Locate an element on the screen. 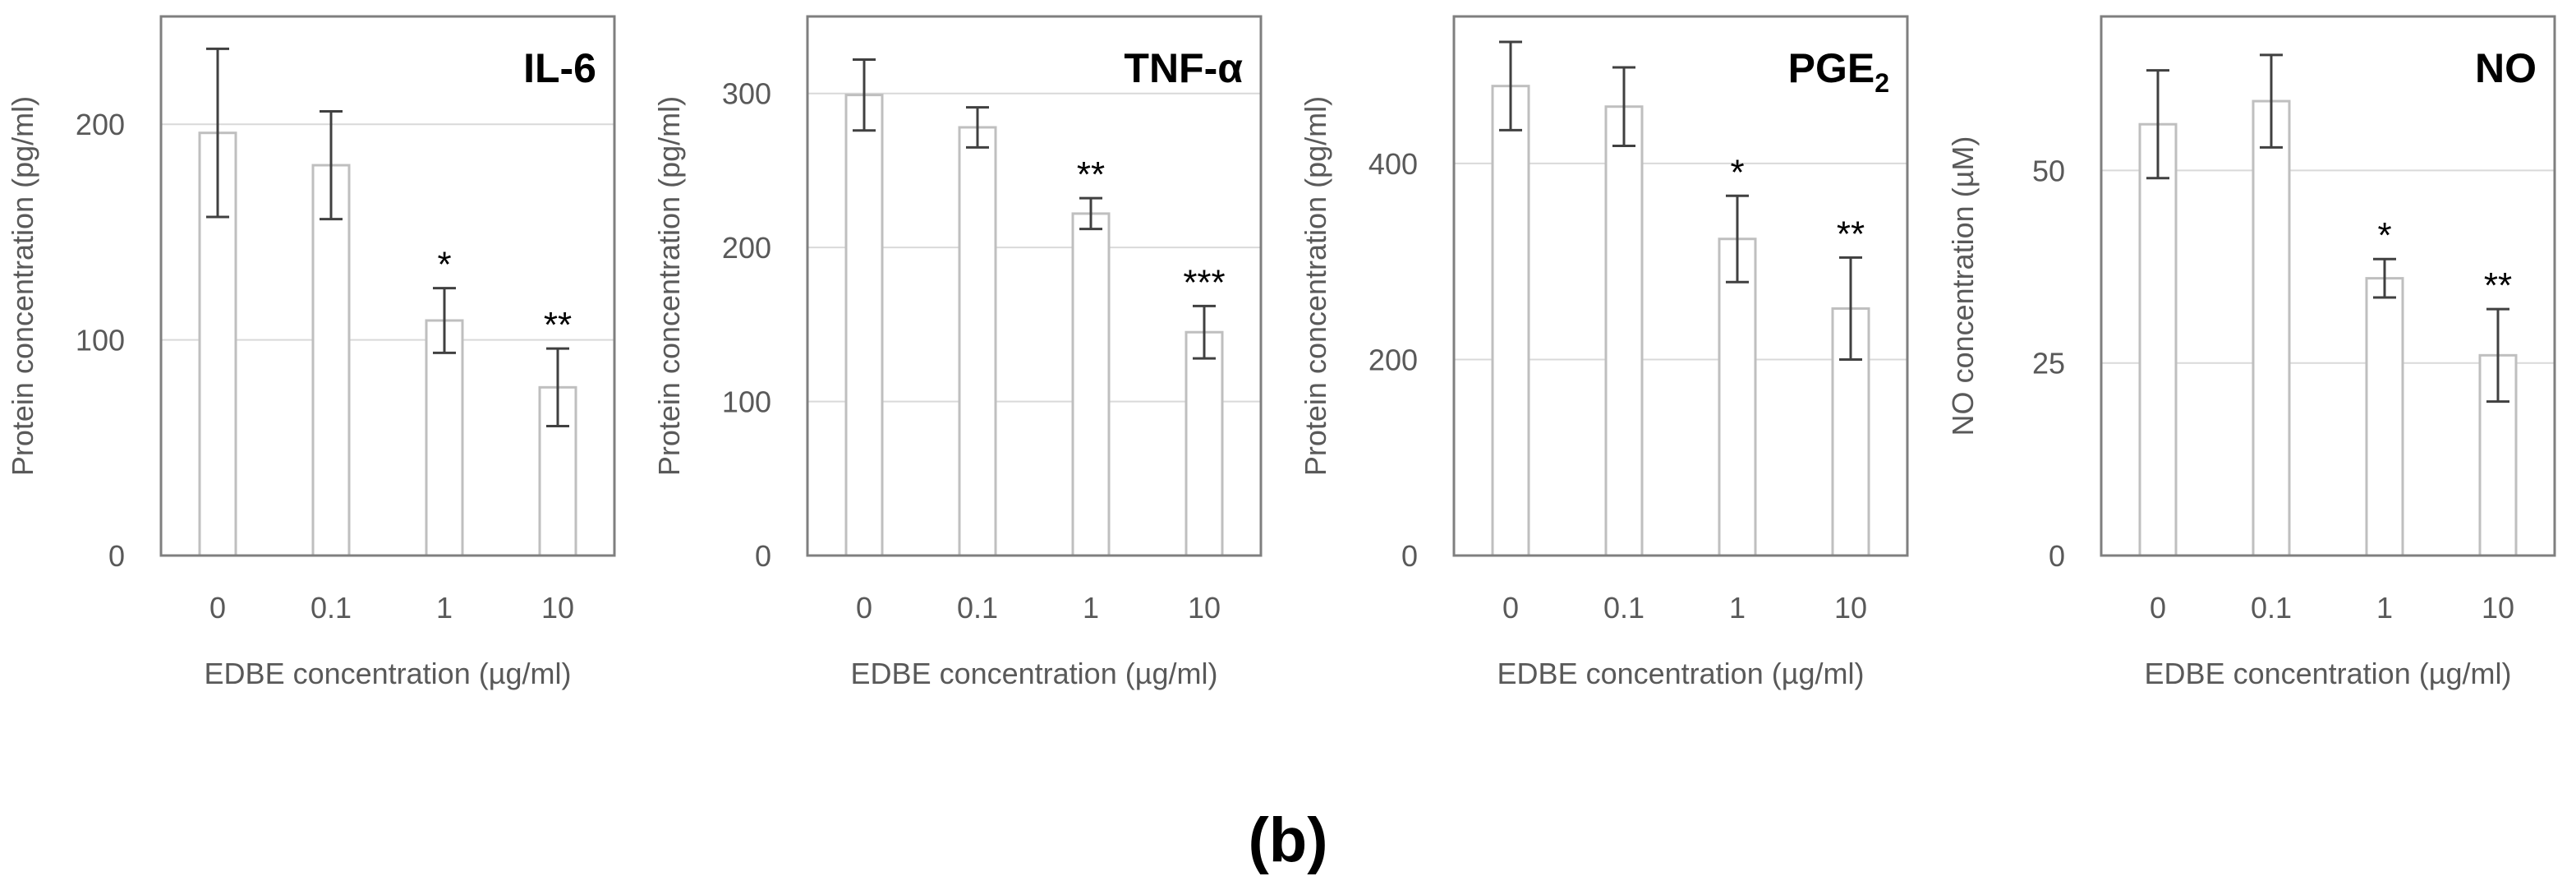 This screenshot has height=890, width=2576. y-tick-label: 400 is located at coordinates (1393, 164).